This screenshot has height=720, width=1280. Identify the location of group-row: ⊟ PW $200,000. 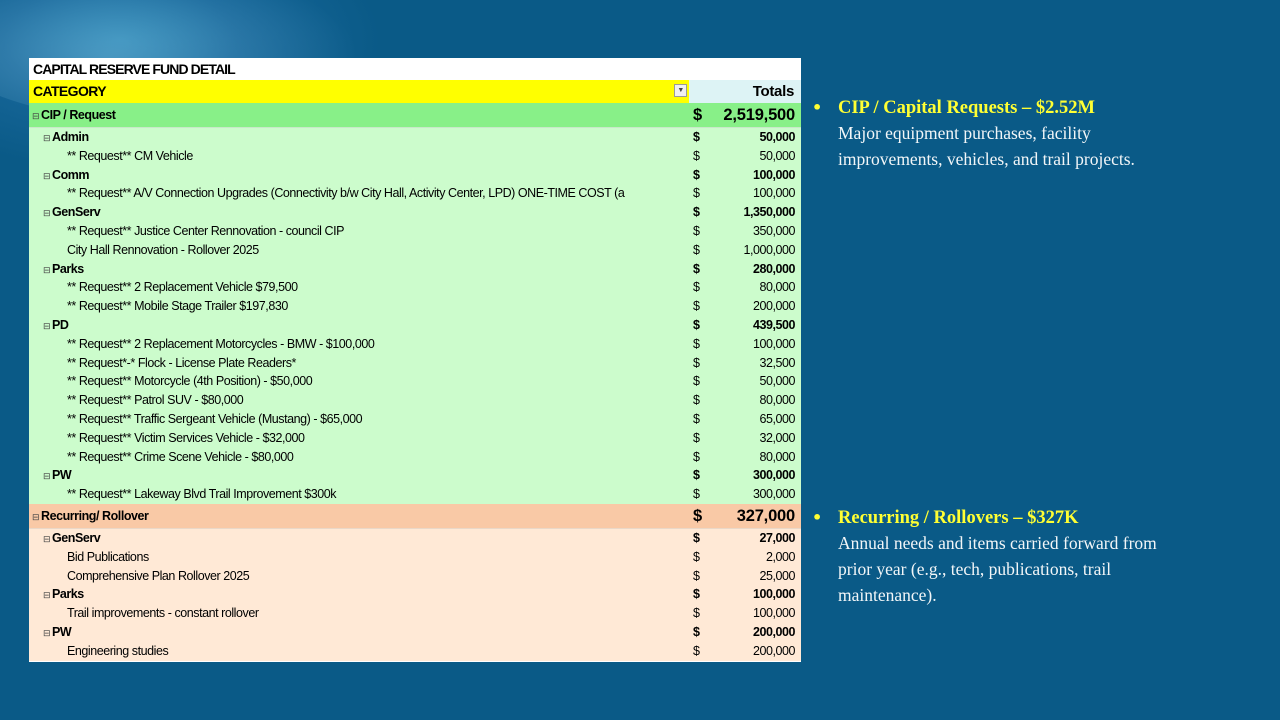
(415, 632).